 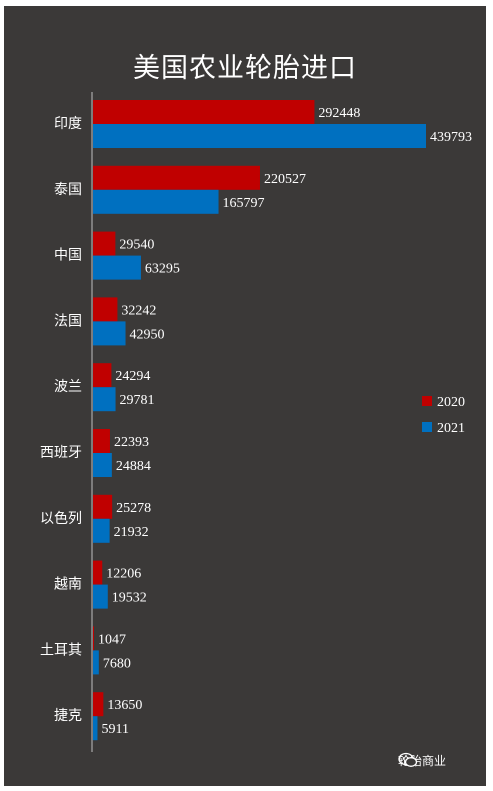 What do you see at coordinates (408, 759) in the screenshot?
I see `wechat-icon` at bounding box center [408, 759].